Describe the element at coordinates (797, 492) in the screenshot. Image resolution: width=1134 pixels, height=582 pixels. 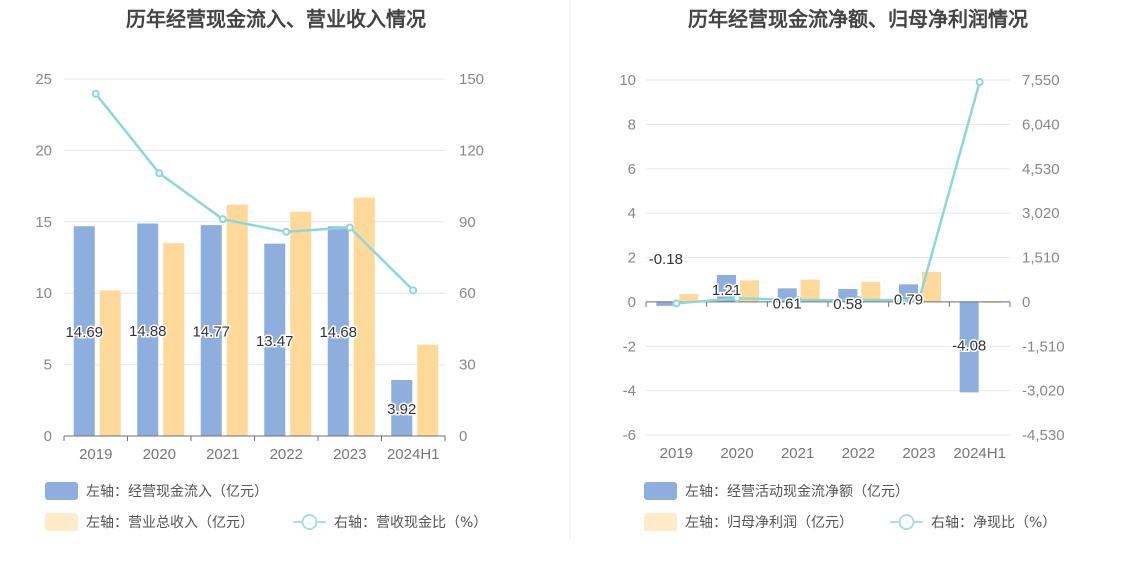
I see `legend-label-net-cash-flow: 左轴：经营活动现金流净额（亿元）` at that location.